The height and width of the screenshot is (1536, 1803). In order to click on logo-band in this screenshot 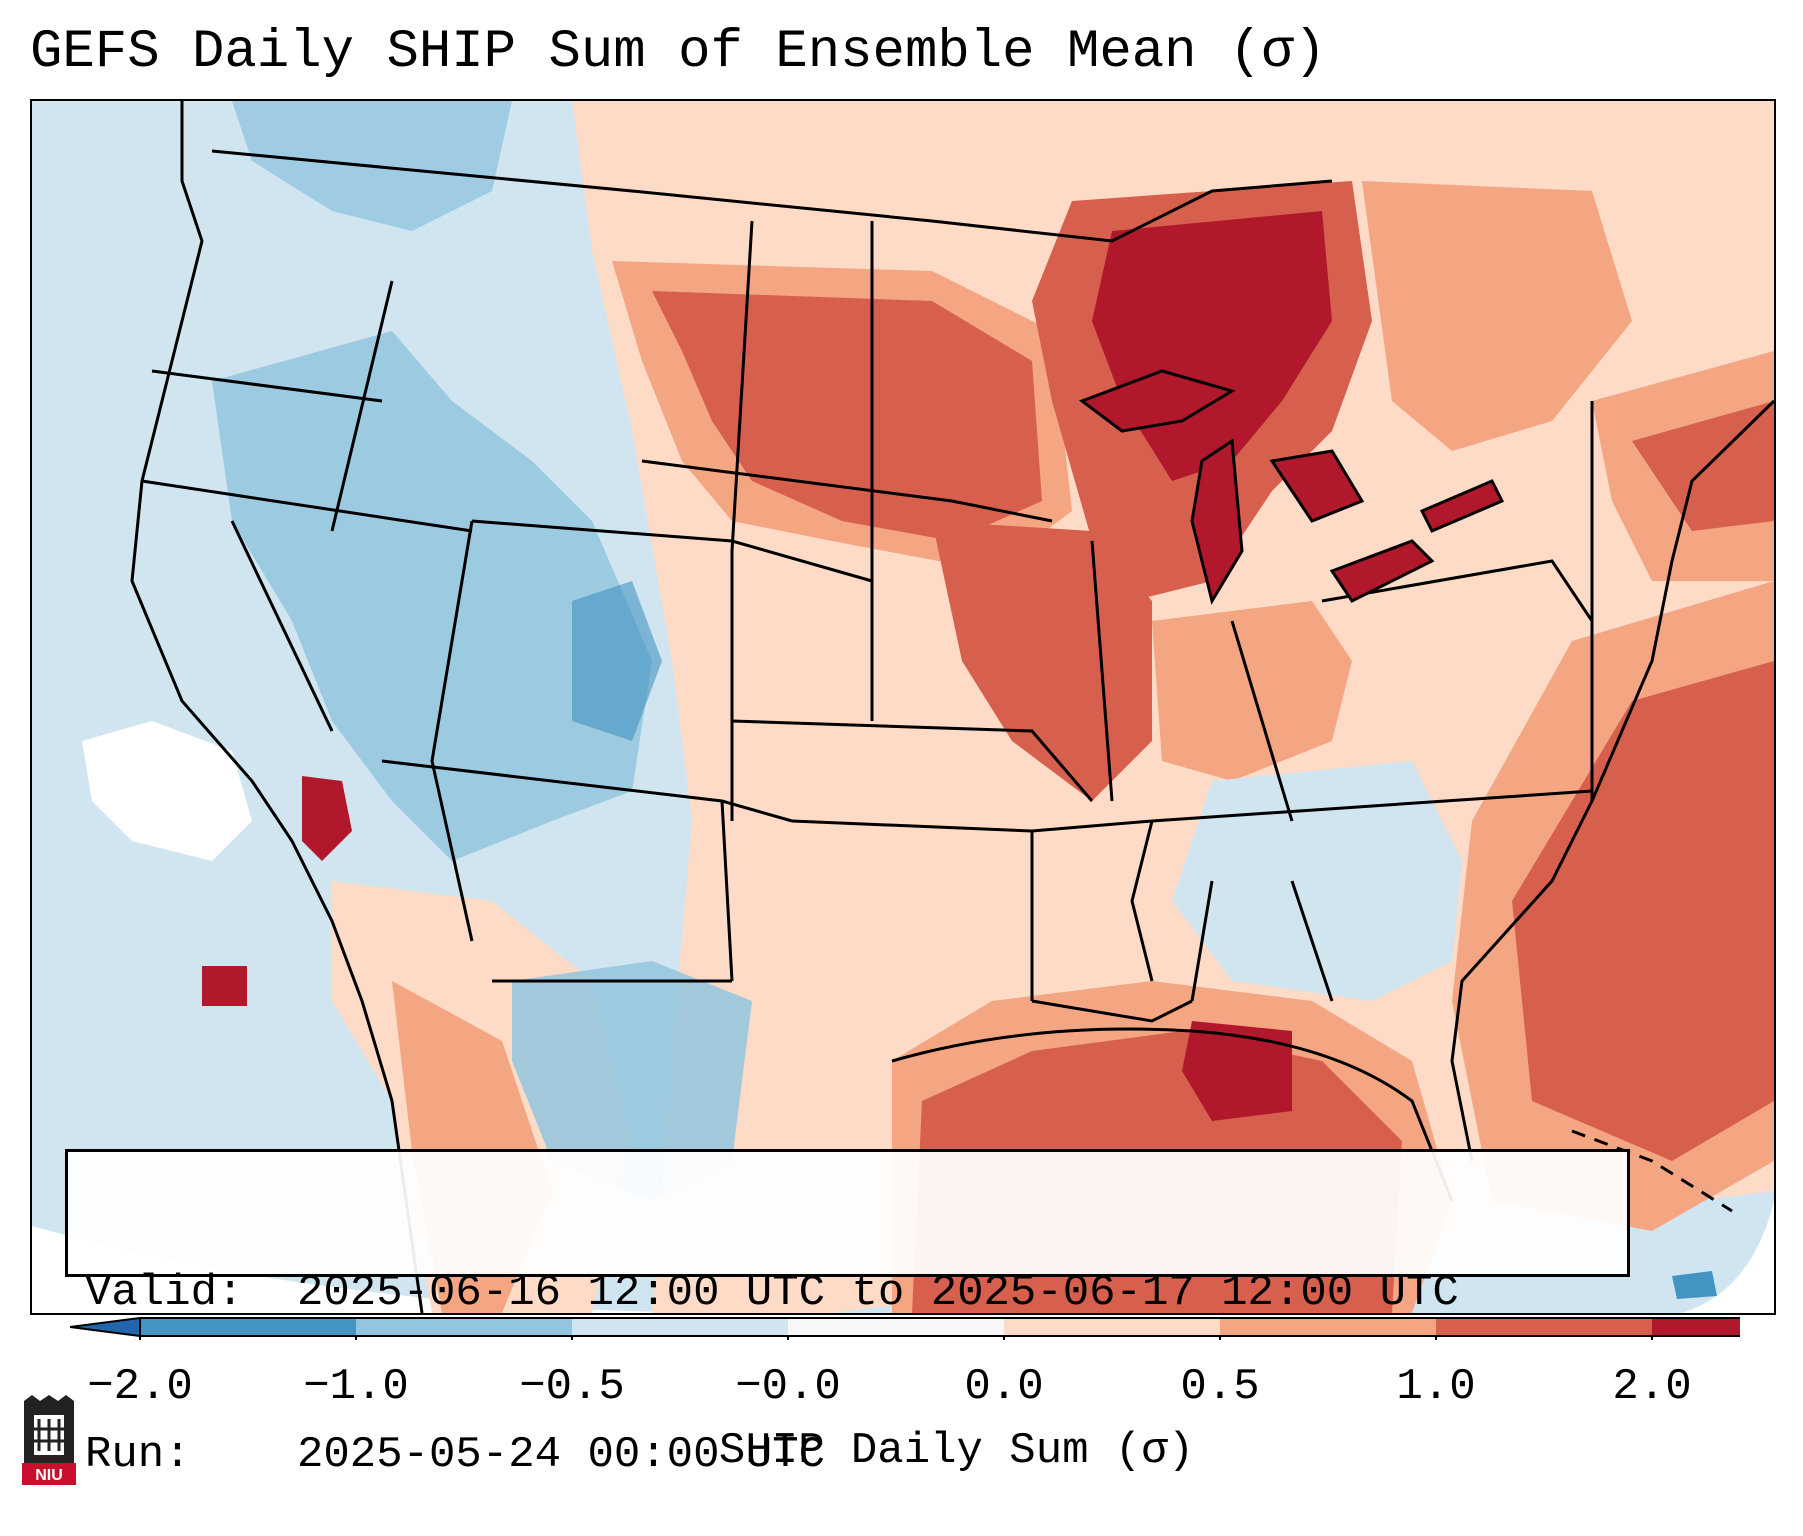, I will do `click(49, 1474)`.